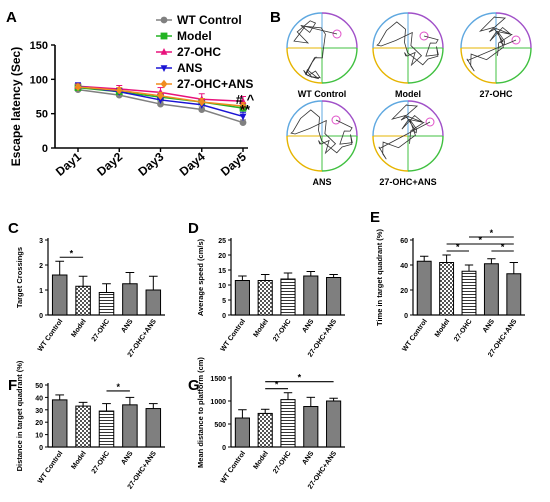 The width and height of the screenshot is (550, 502). What do you see at coordinates (164, 51) in the screenshot?
I see `legend-marker-27-ohc` at bounding box center [164, 51].